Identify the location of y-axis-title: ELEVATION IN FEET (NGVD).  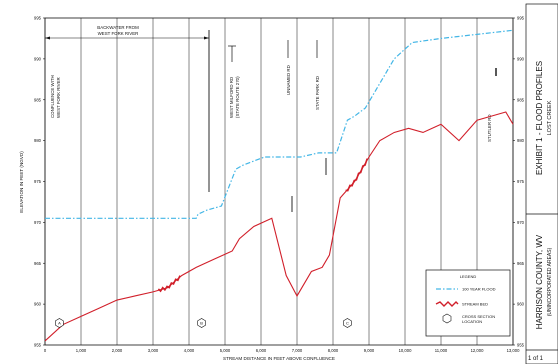
(21, 182).